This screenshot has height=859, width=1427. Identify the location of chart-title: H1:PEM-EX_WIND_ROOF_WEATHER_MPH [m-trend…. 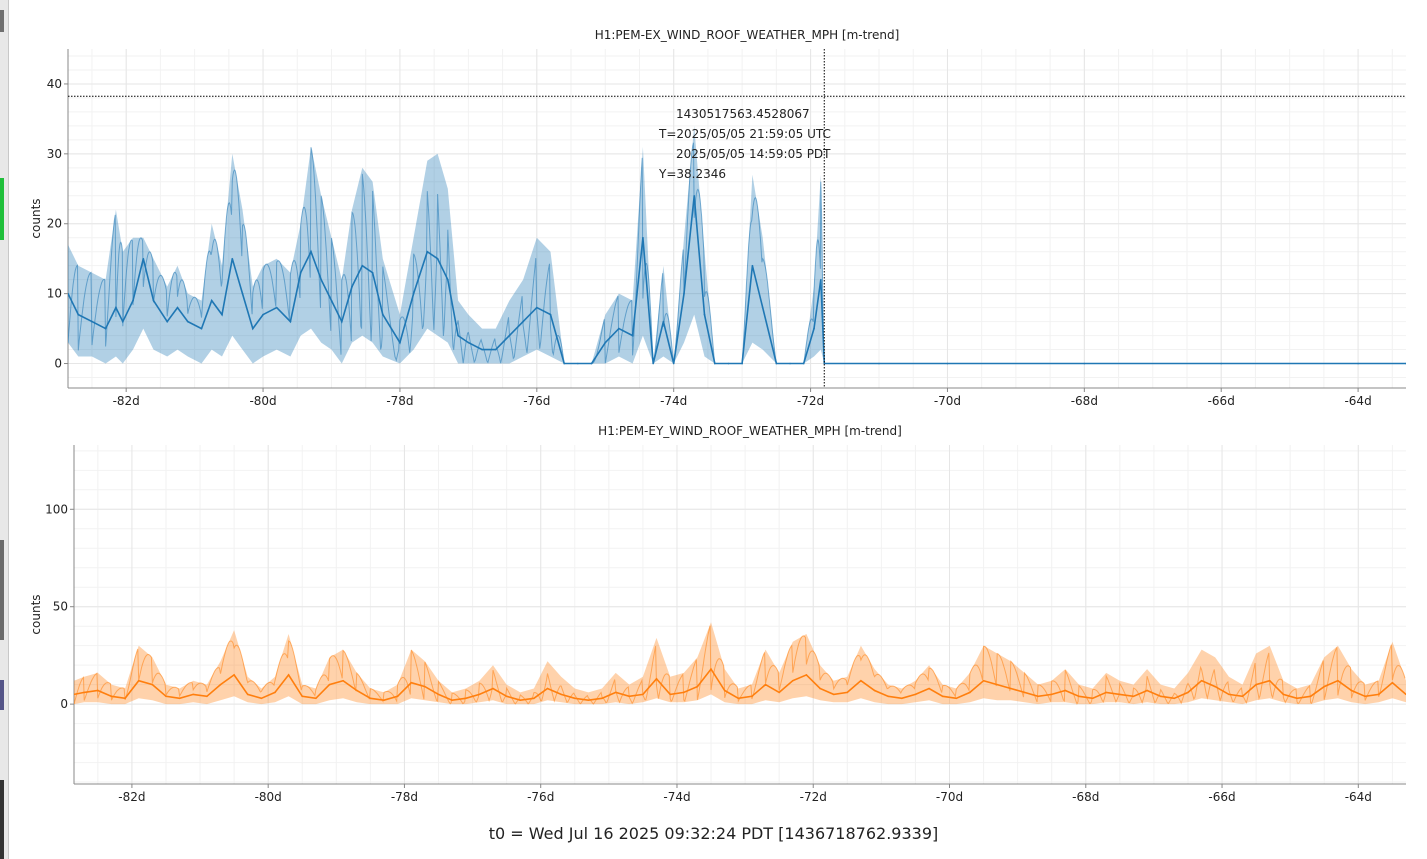
(747, 35).